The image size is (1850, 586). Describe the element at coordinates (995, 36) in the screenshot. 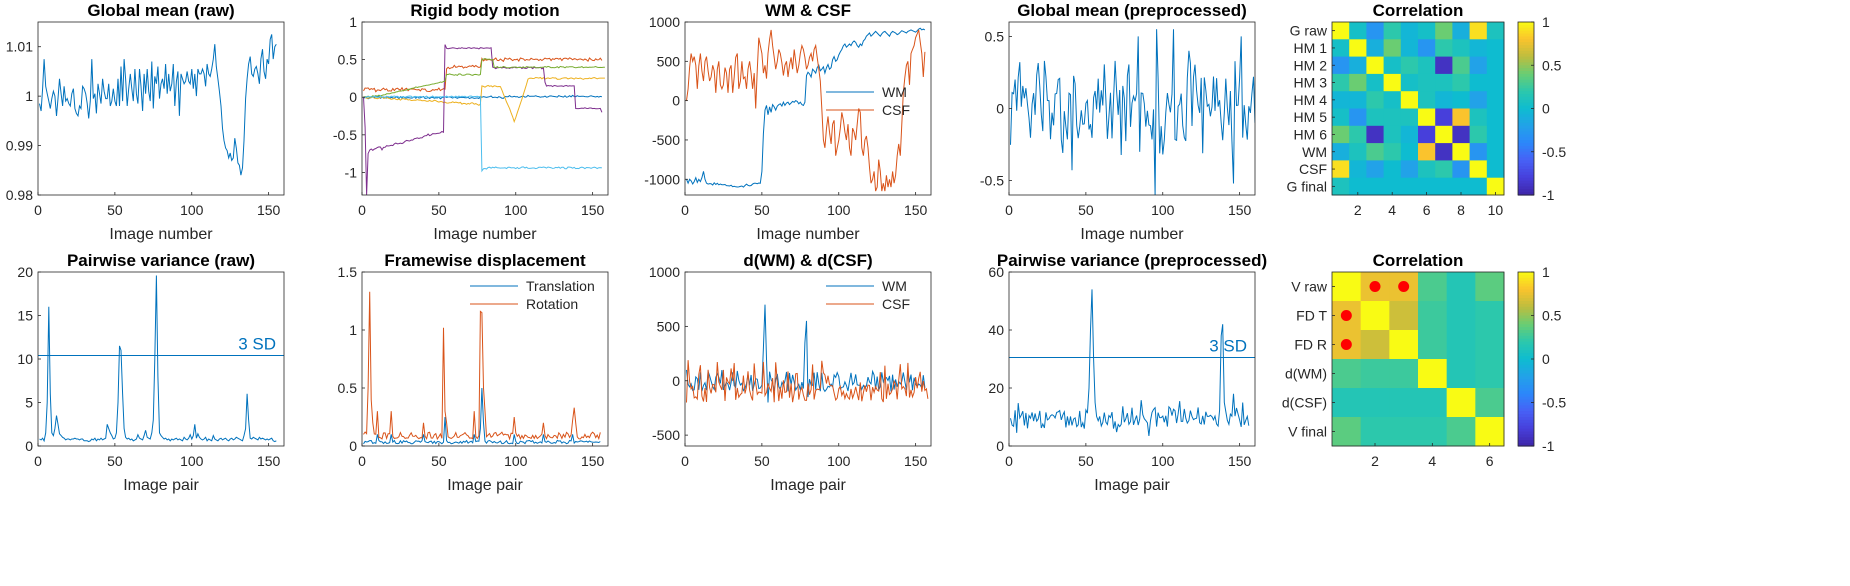

I see `y-tick-label: 0.5` at that location.